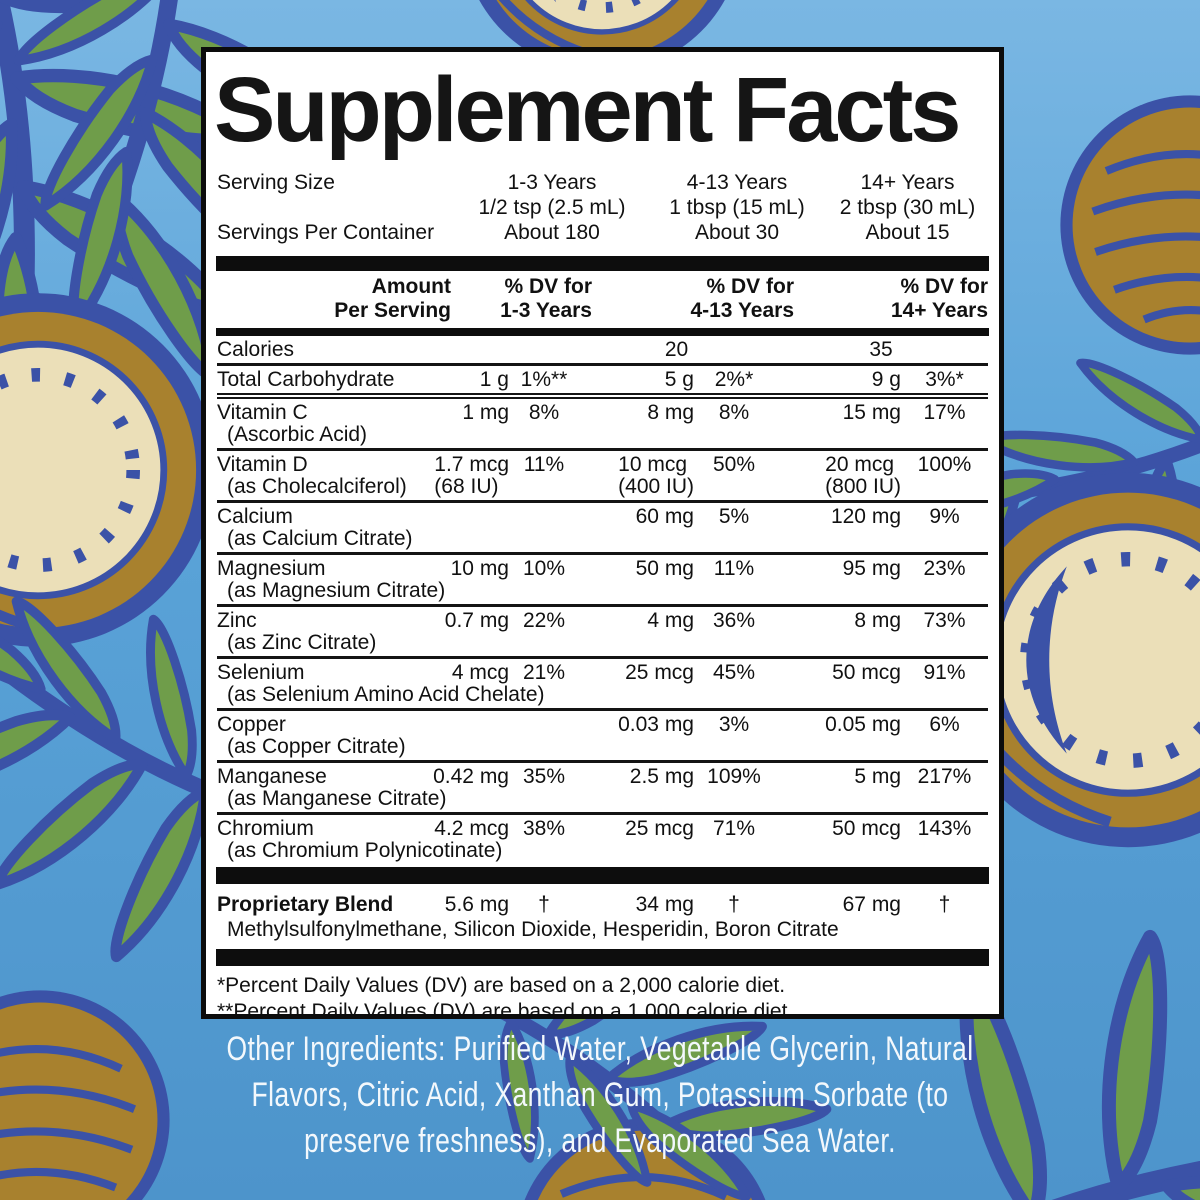  I want to click on nutrient-name: Chromium, so click(265, 828).